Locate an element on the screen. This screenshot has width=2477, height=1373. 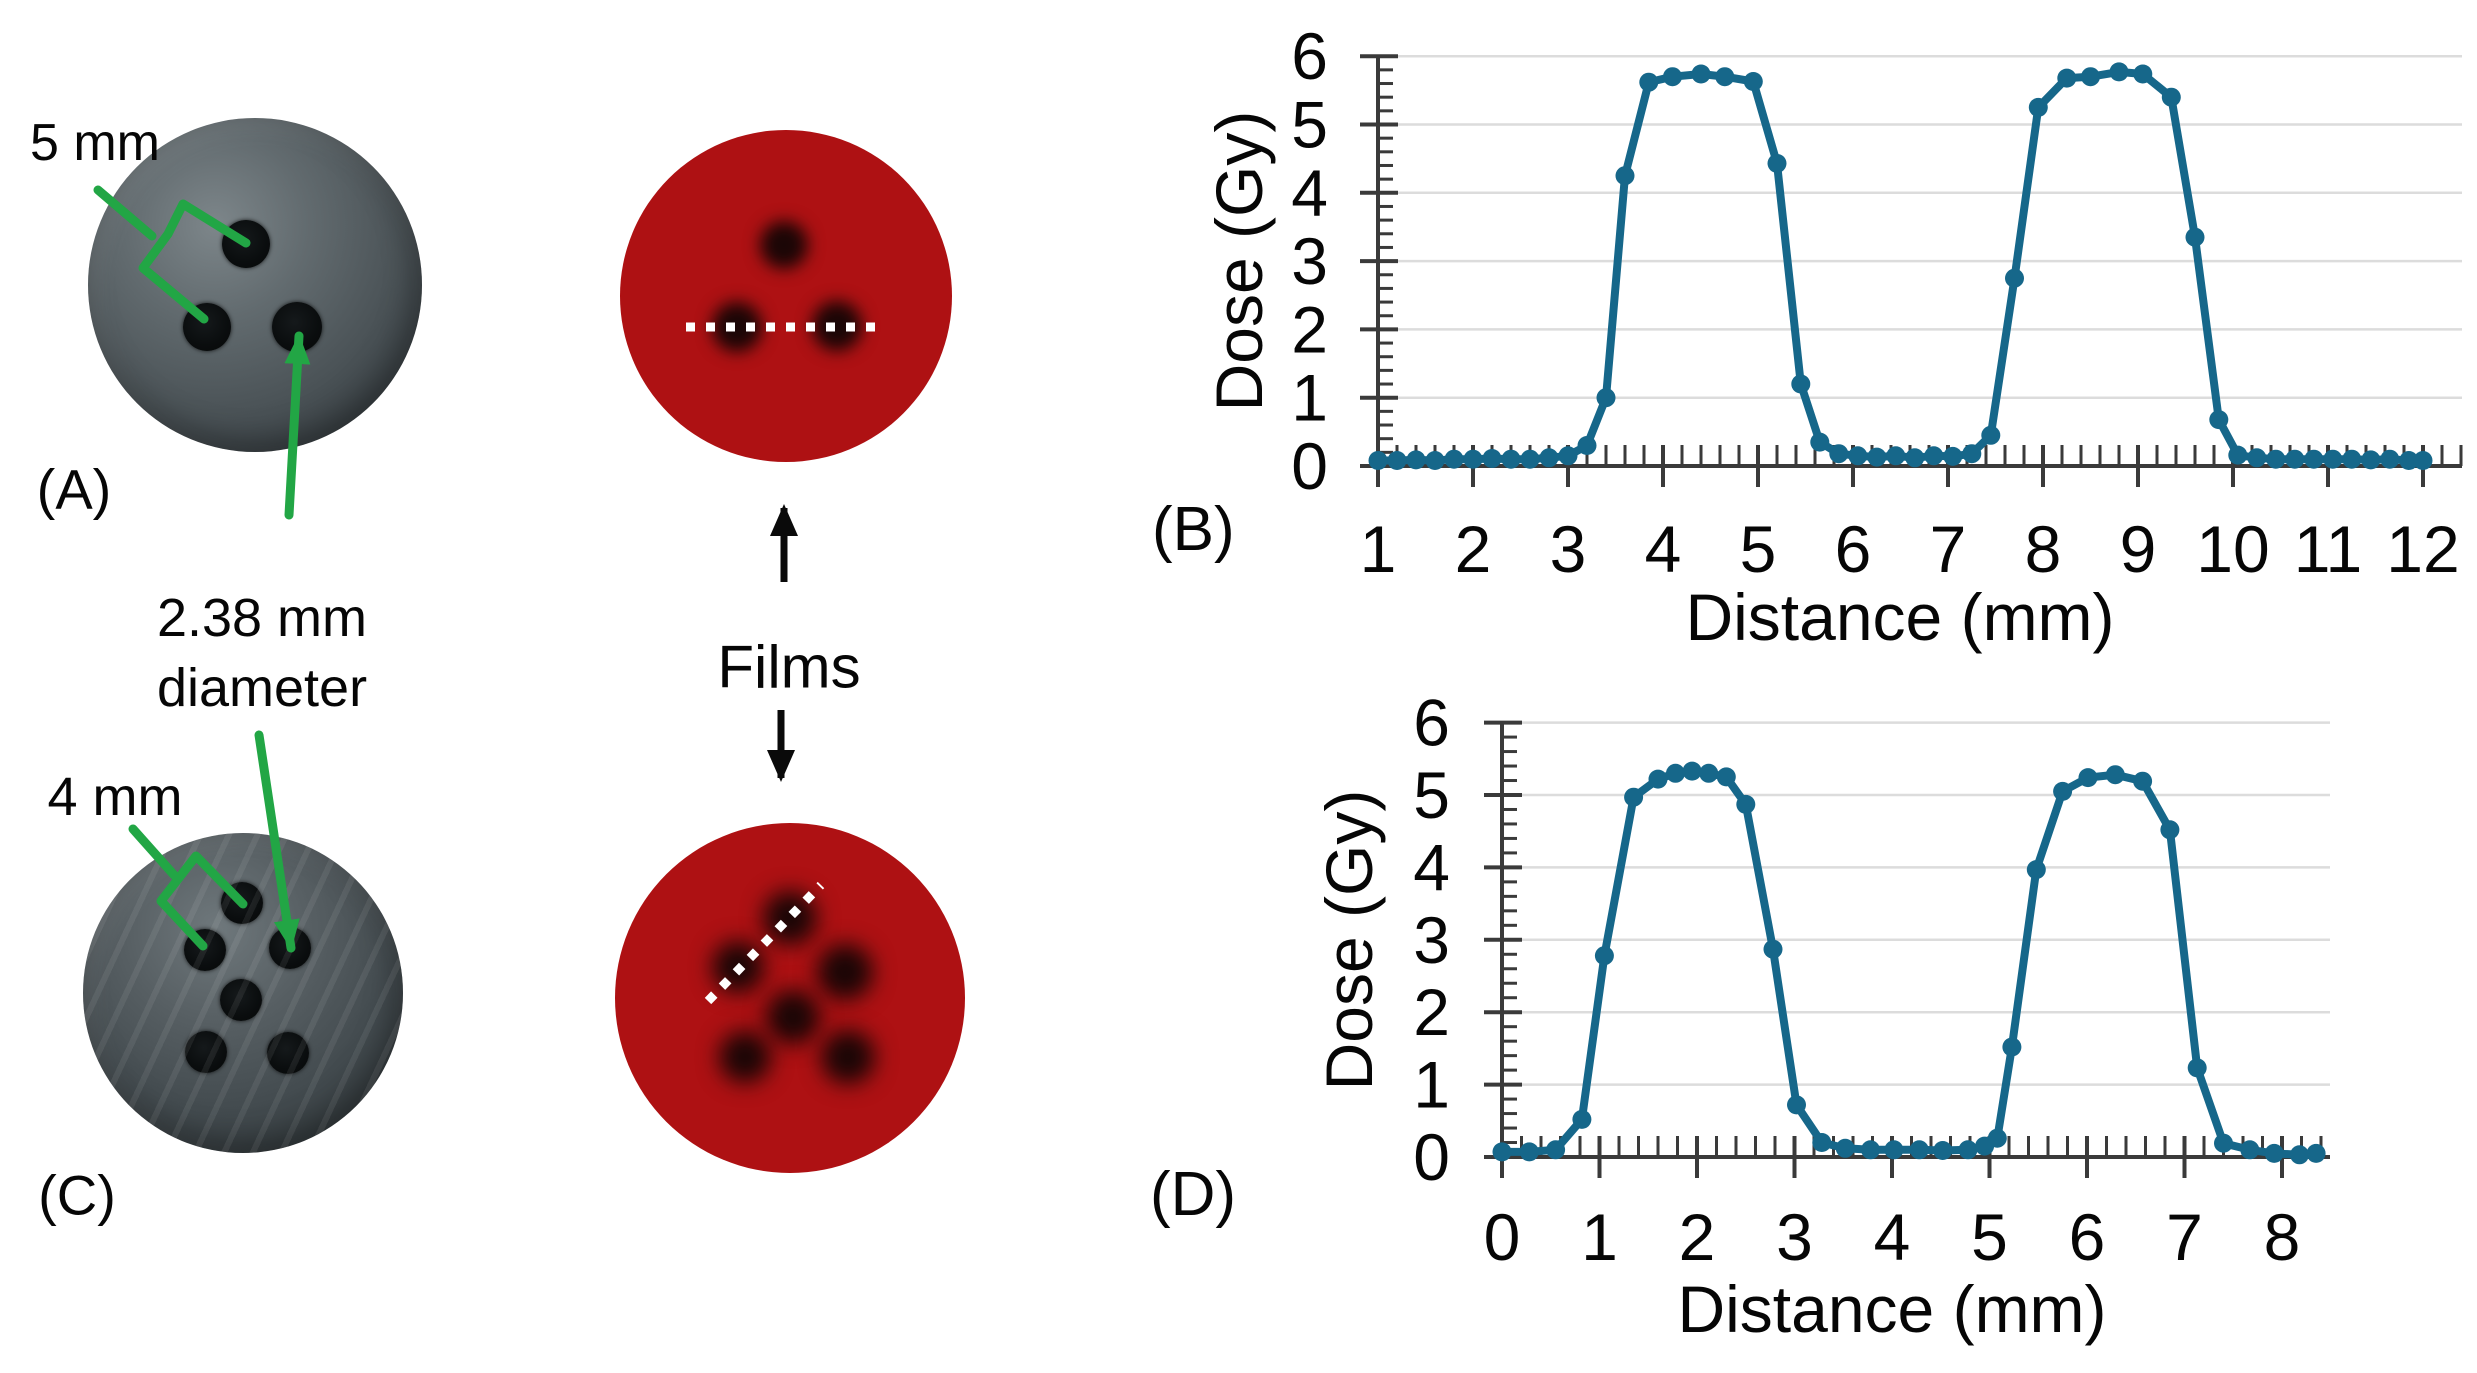
x-tick-label: 10 is located at coordinates (2232, 549).